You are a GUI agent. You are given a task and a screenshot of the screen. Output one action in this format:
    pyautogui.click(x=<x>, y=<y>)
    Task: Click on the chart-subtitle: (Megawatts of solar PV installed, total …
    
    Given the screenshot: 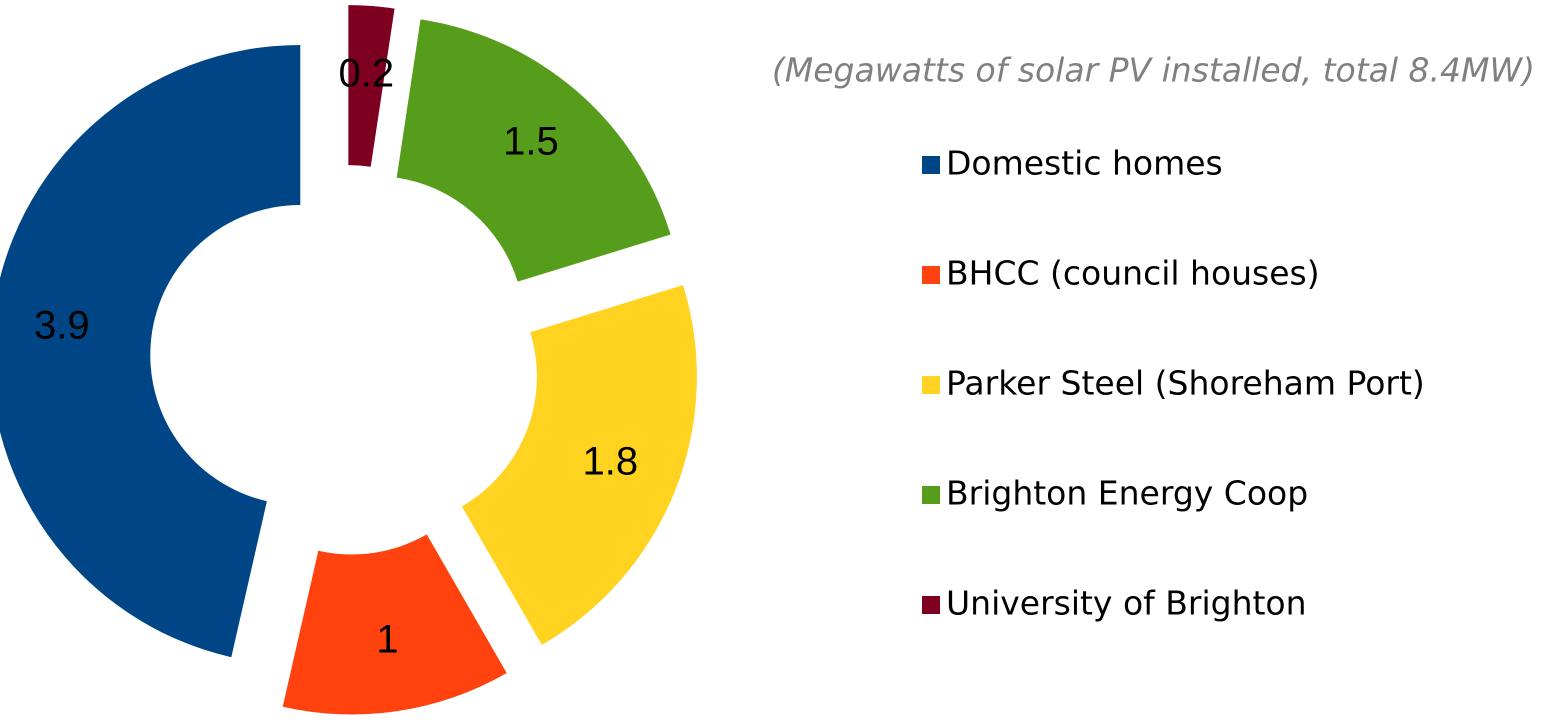 What is the action you would take?
    pyautogui.click(x=1153, y=70)
    